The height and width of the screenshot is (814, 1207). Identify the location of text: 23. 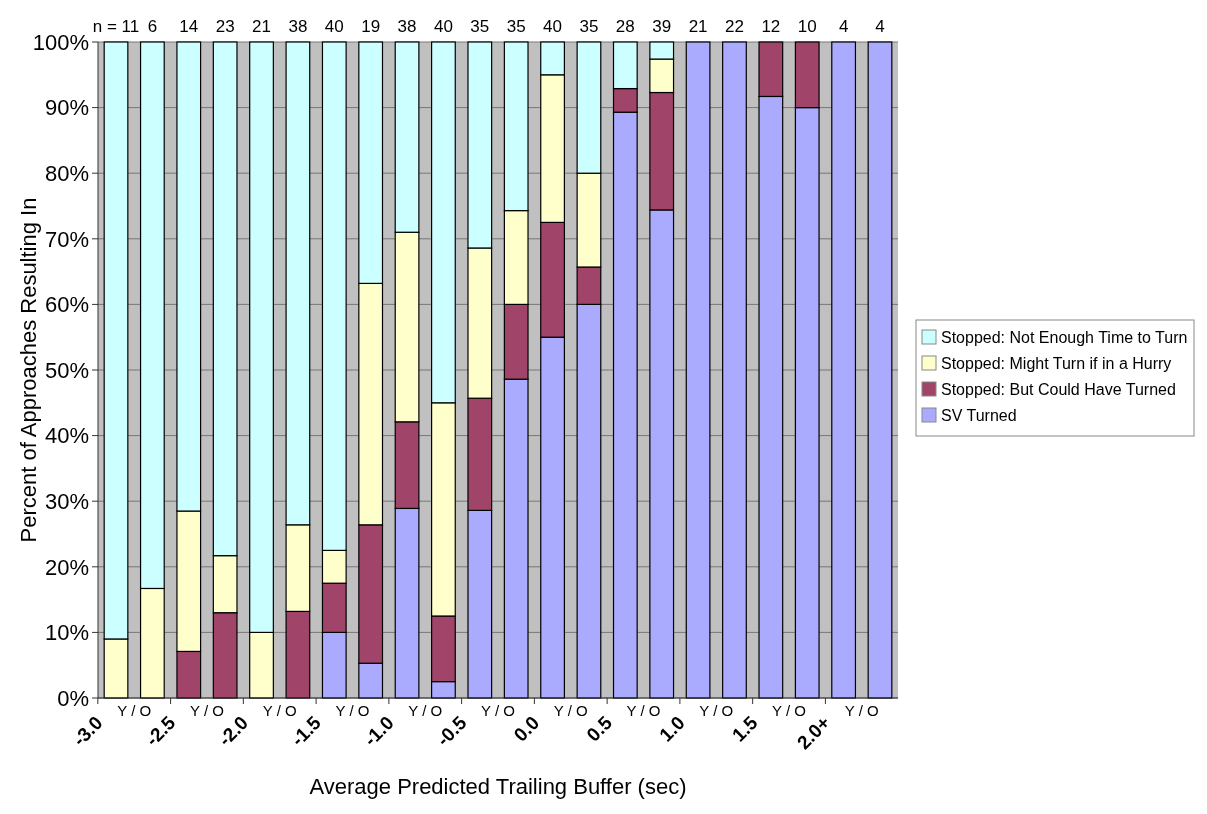
(225, 26).